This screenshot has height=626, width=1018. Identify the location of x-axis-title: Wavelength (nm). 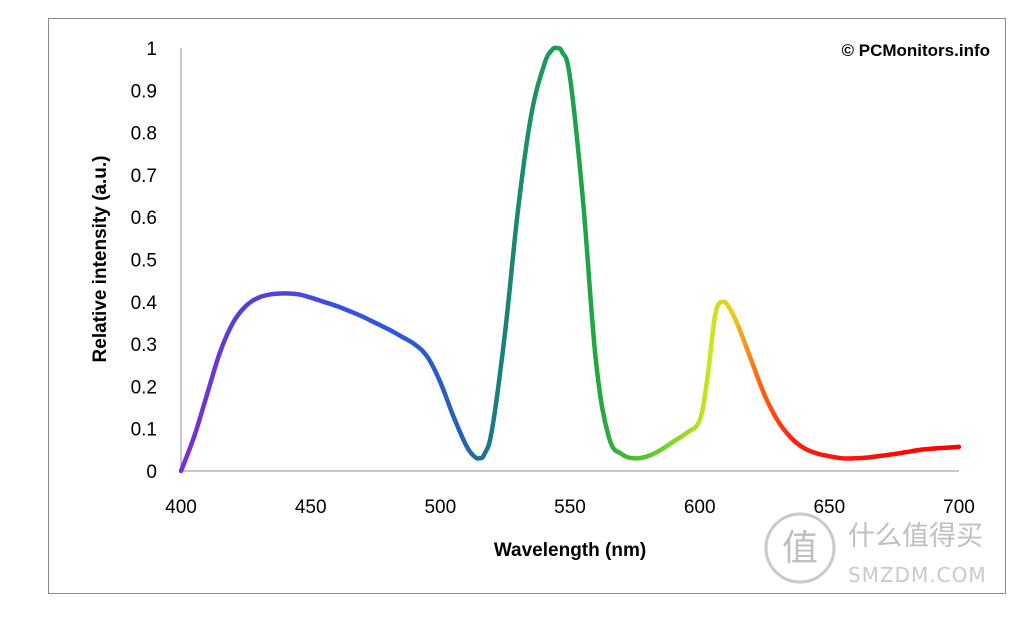
(570, 550).